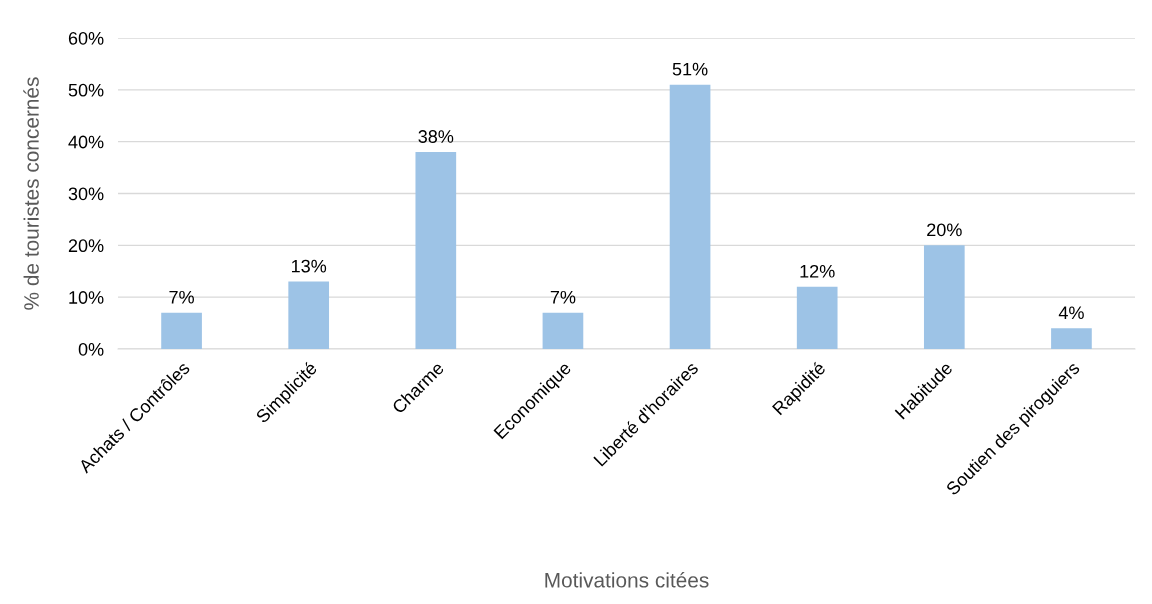 The height and width of the screenshot is (604, 1152). Describe the element at coordinates (86, 38) in the screenshot. I see `y-tick-label: 60%` at that location.